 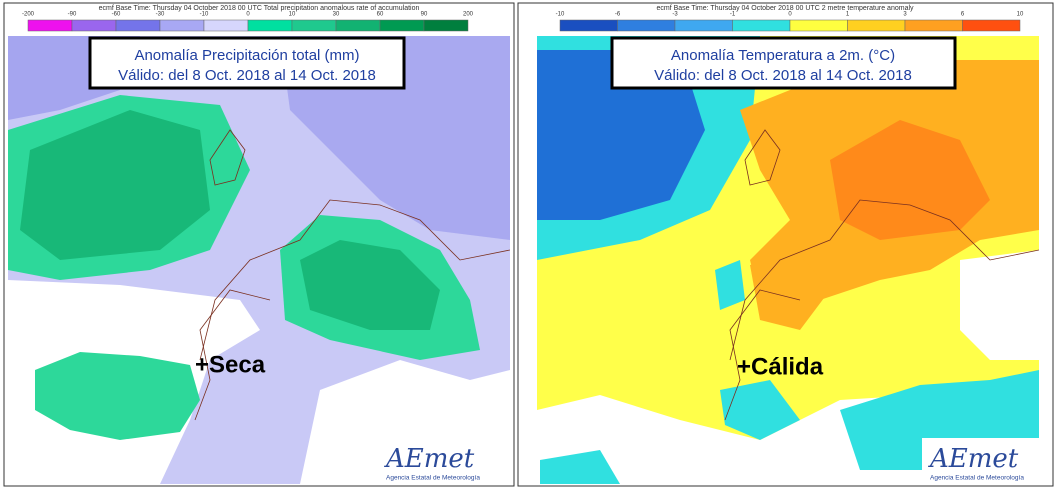 I want to click on colorbar-label: 90, so click(x=424, y=15).